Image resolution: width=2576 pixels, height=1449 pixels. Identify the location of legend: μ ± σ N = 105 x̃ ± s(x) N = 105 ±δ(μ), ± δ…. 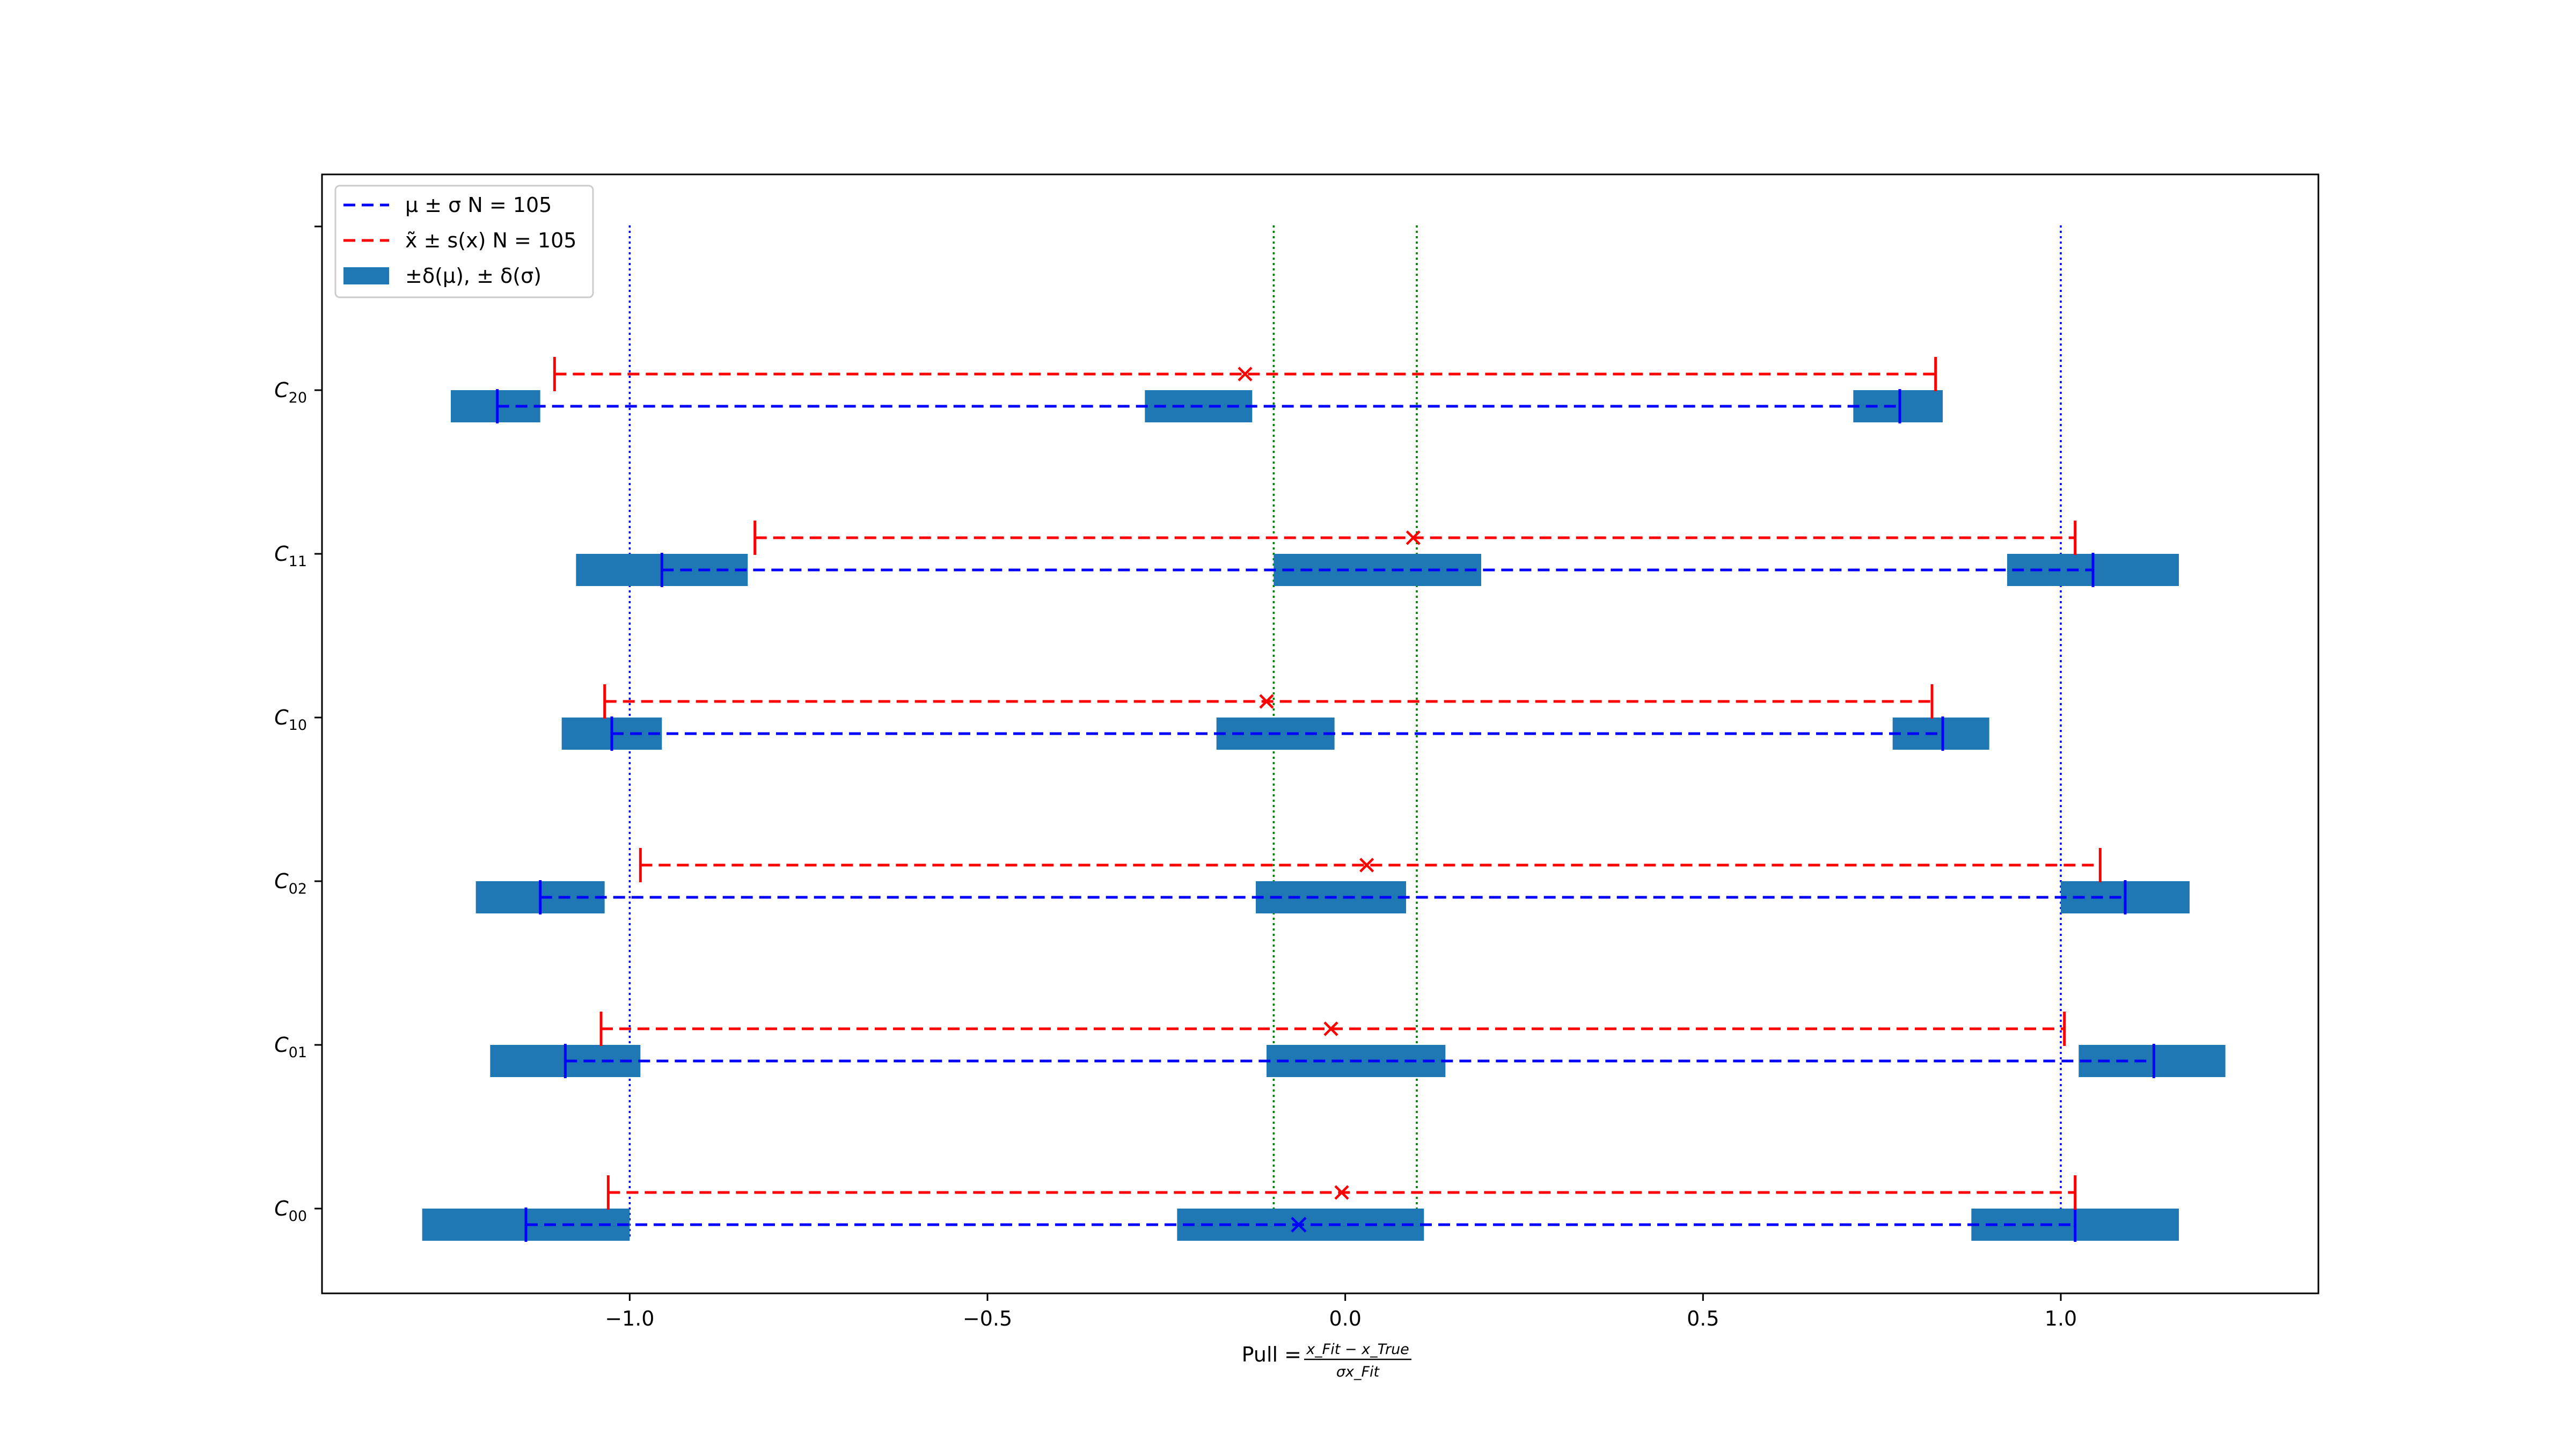
(464, 241).